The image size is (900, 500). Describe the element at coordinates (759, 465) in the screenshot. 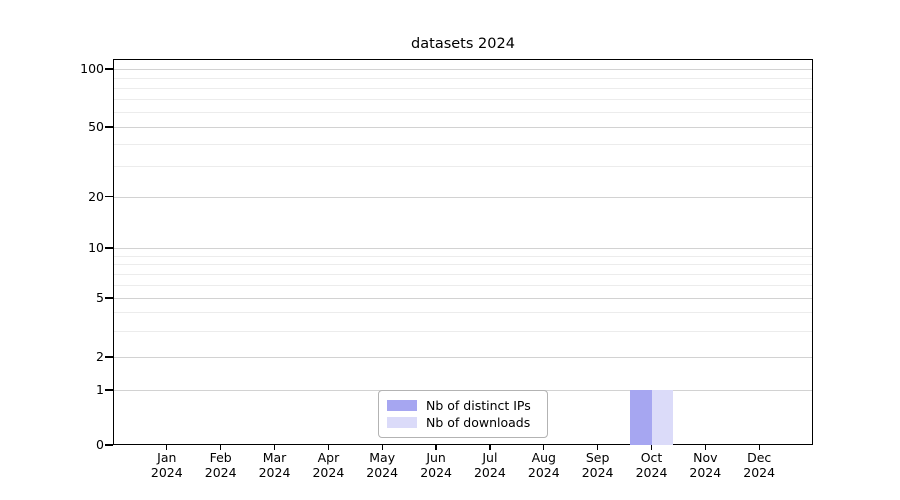

I see `x-tick-label: Dec 2024` at that location.